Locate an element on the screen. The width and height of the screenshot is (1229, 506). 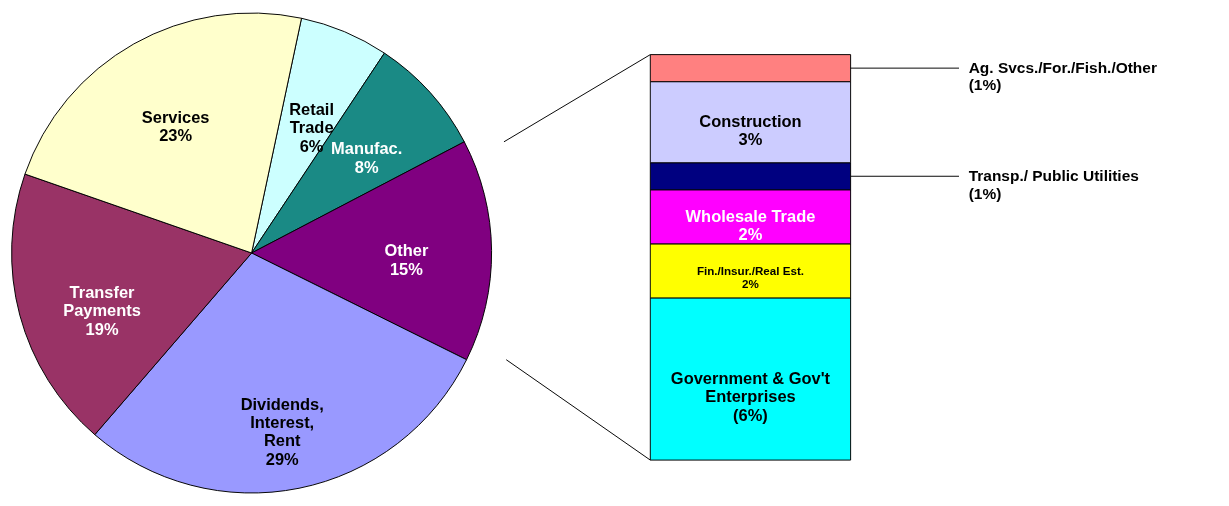
data-label: 8% is located at coordinates (366, 166).